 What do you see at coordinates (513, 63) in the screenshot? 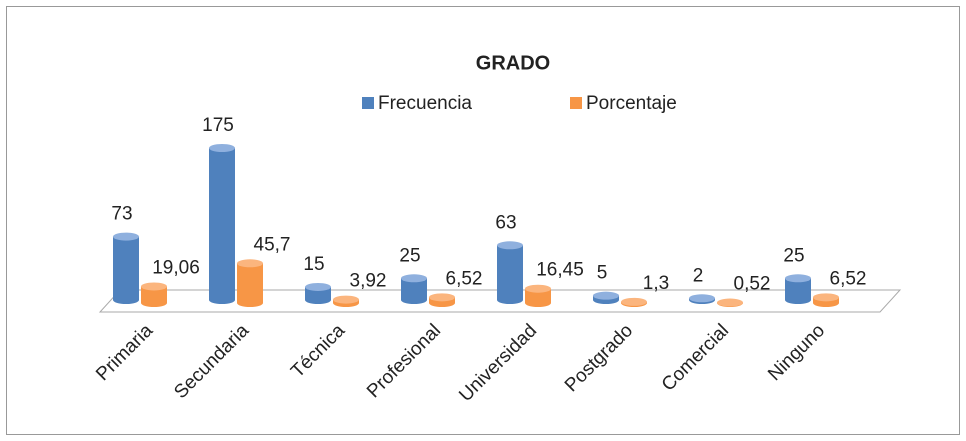
I see `chart-title: GRADO` at bounding box center [513, 63].